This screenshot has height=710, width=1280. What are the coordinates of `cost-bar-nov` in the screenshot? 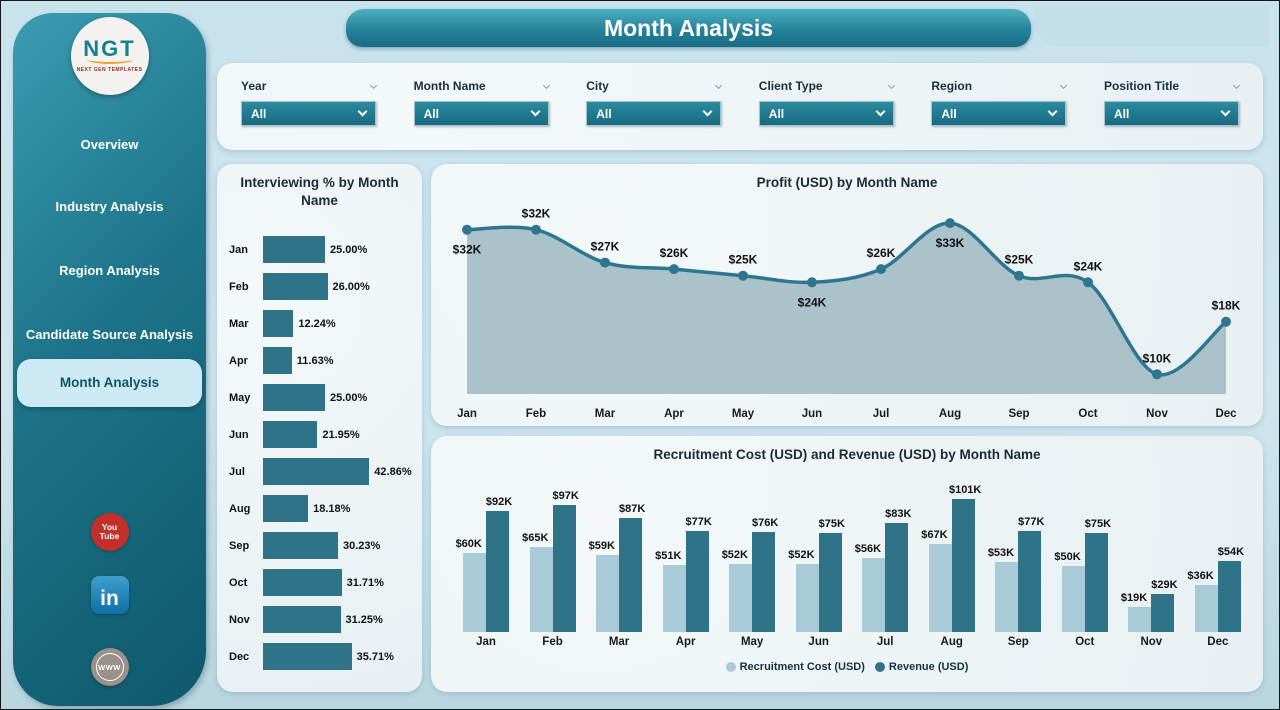 It's located at (1140, 619).